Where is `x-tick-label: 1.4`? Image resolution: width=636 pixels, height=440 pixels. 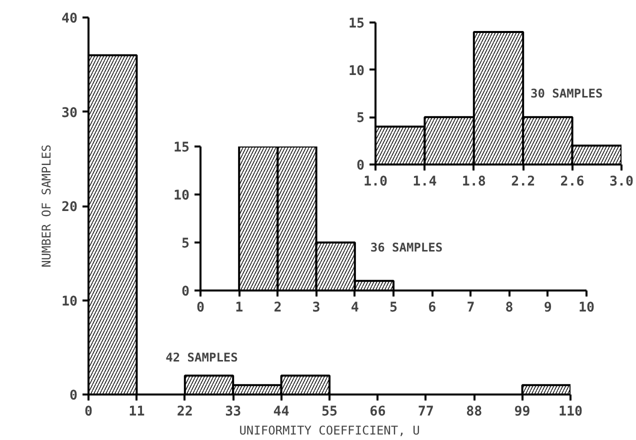
x-tick-label: 1.4 is located at coordinates (424, 182).